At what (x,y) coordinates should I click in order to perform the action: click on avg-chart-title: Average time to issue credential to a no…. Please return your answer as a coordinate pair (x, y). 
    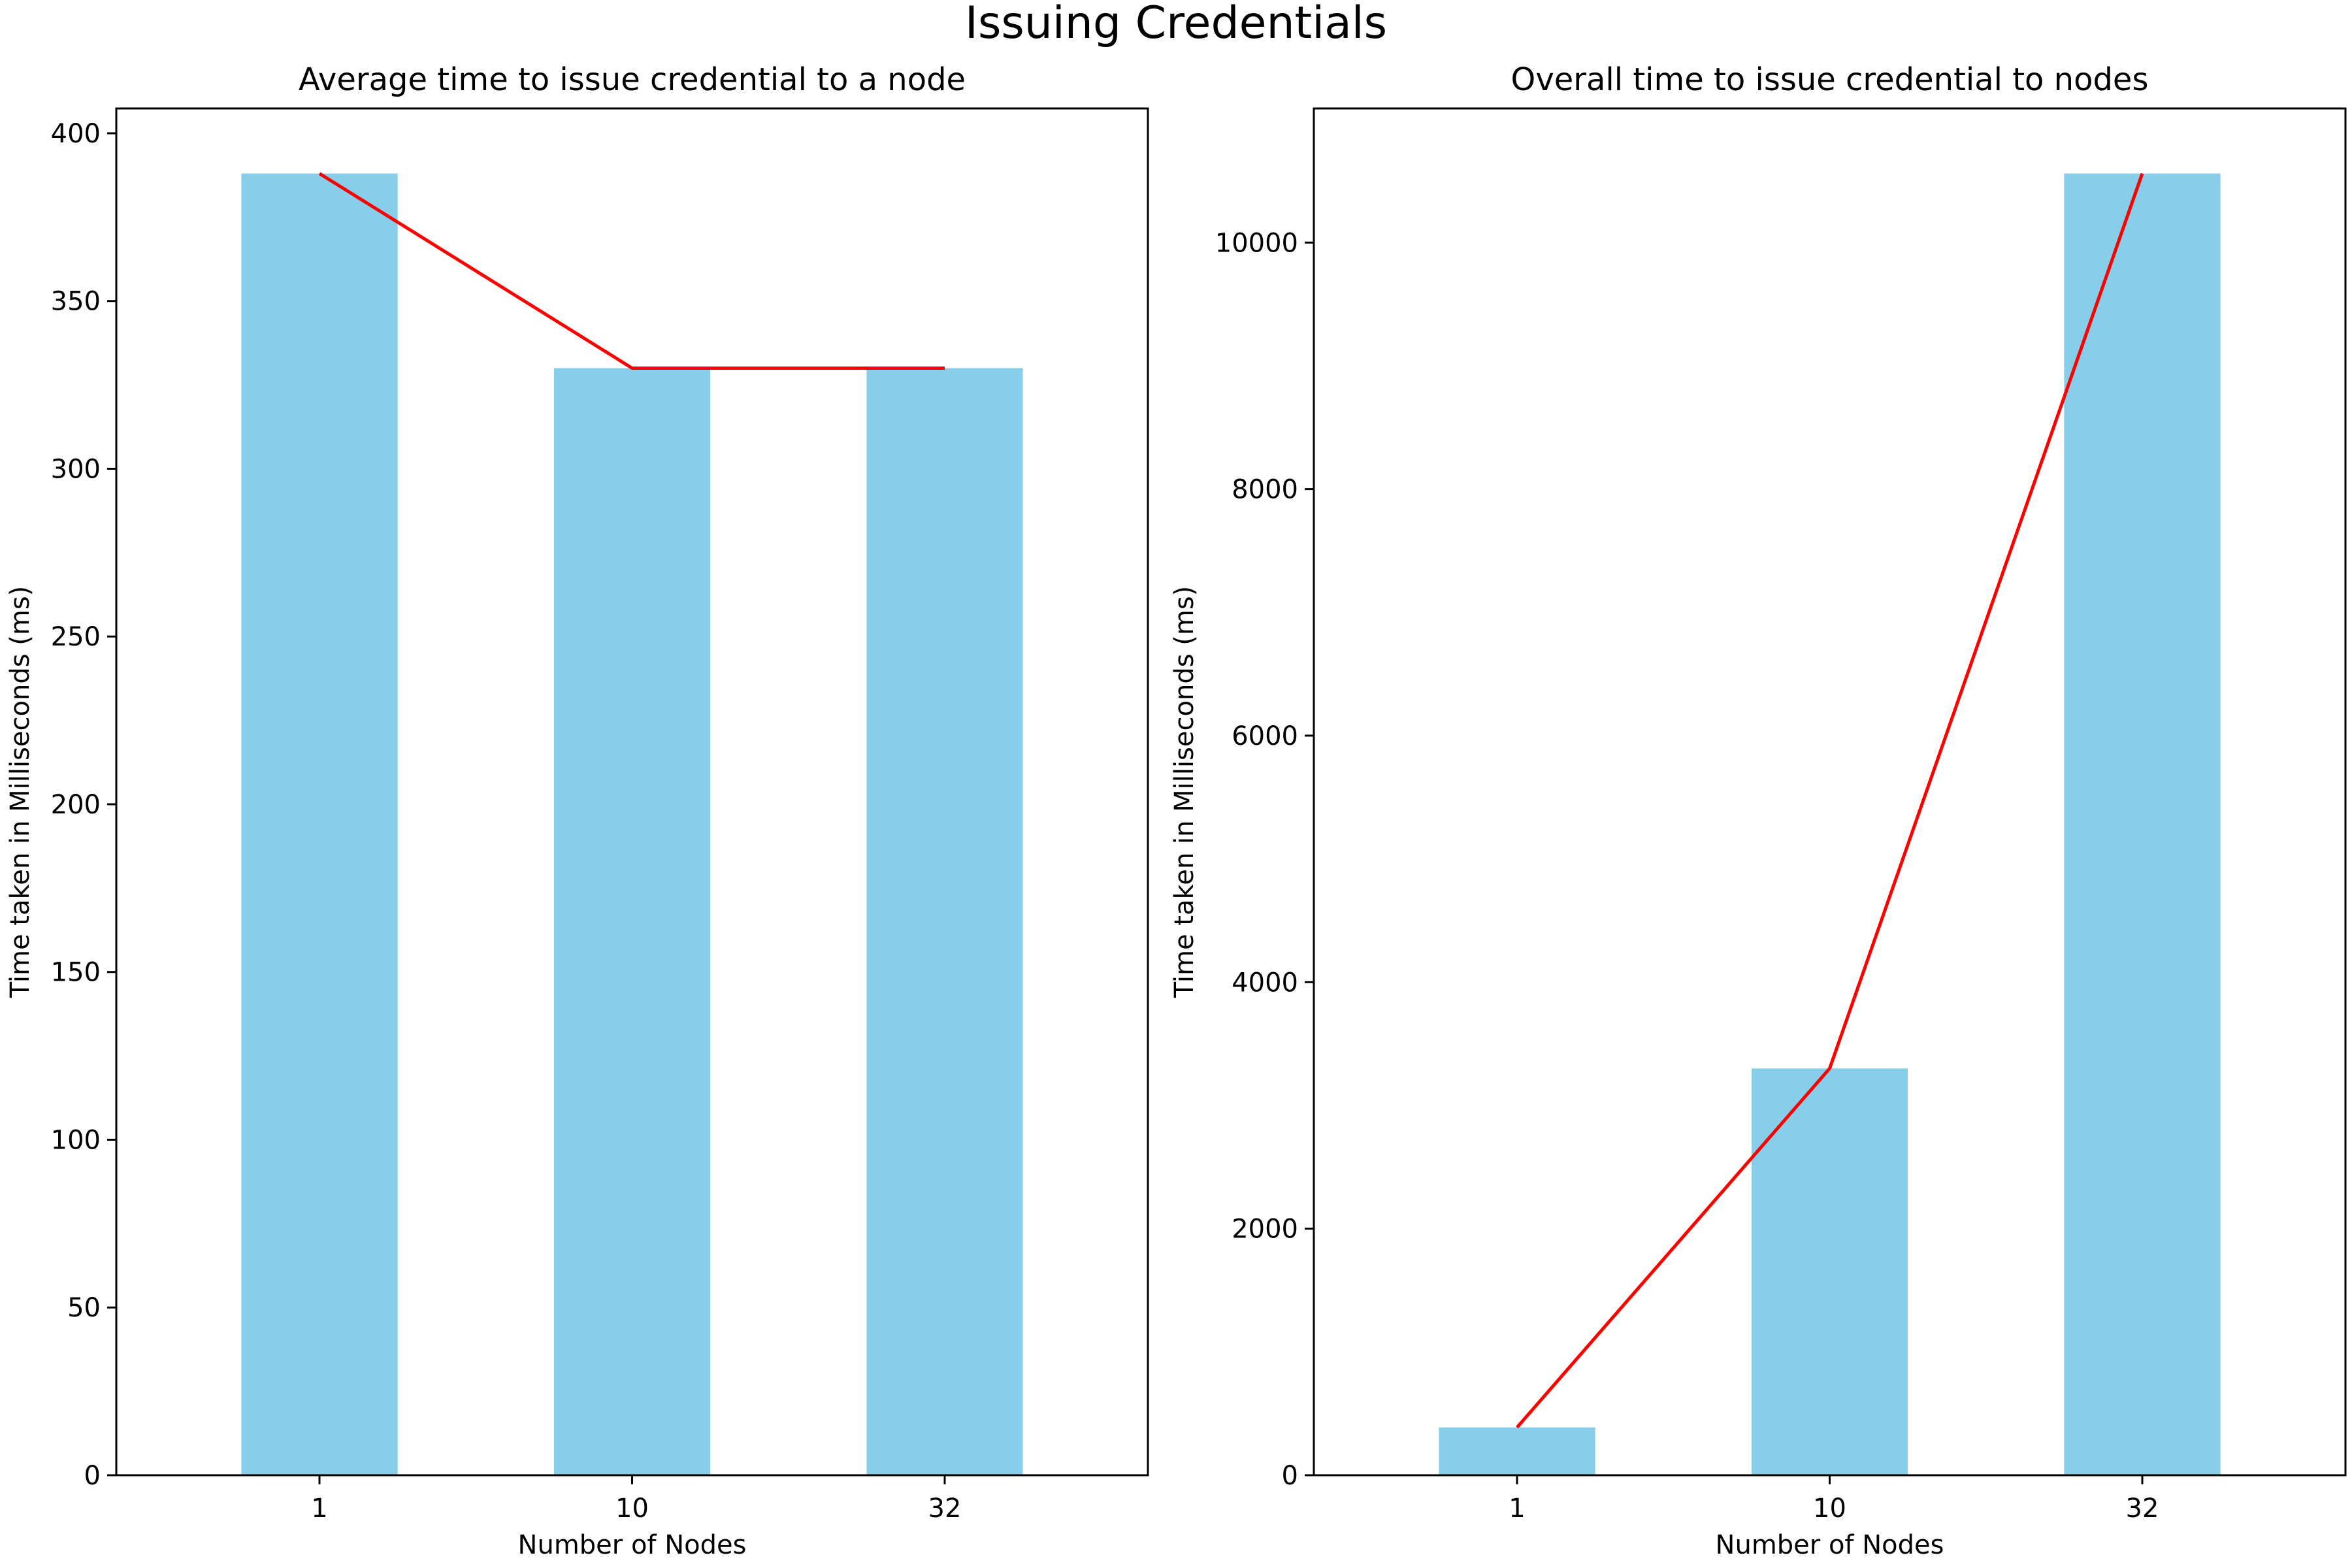
    Looking at the image, I should click on (632, 79).